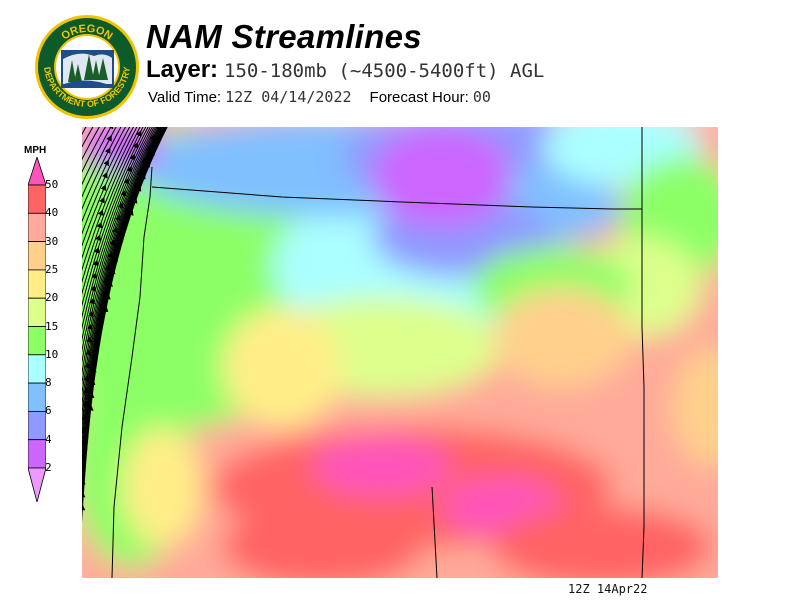  I want to click on svg-text: OREGON, so click(86, 33).